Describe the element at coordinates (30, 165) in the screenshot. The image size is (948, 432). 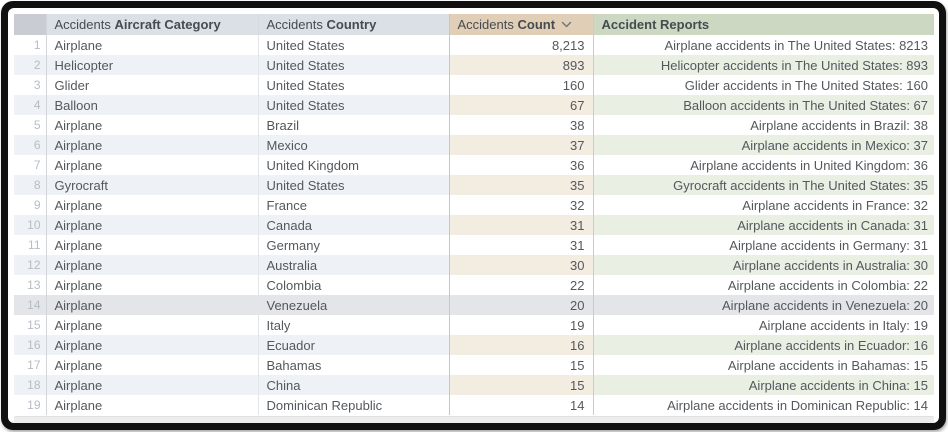
I see `row-number: 7` at that location.